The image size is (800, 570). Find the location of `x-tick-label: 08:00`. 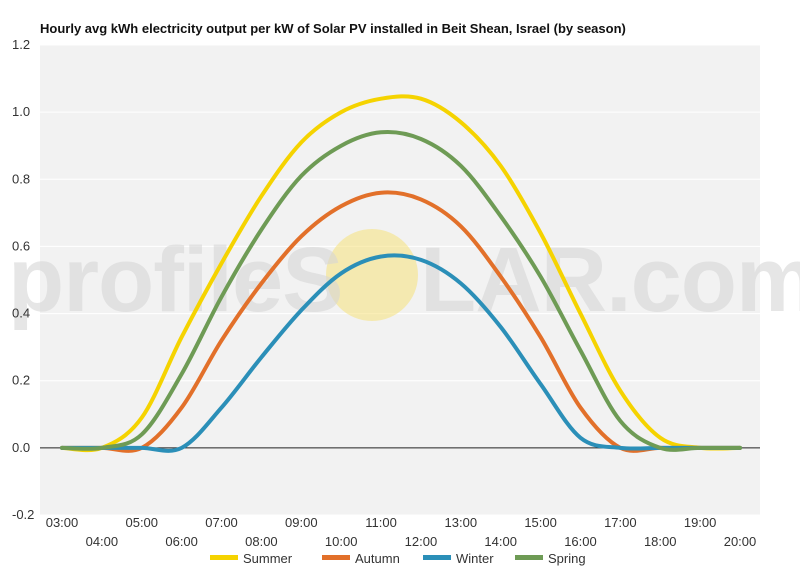

x-tick-label: 08:00 is located at coordinates (261, 541).